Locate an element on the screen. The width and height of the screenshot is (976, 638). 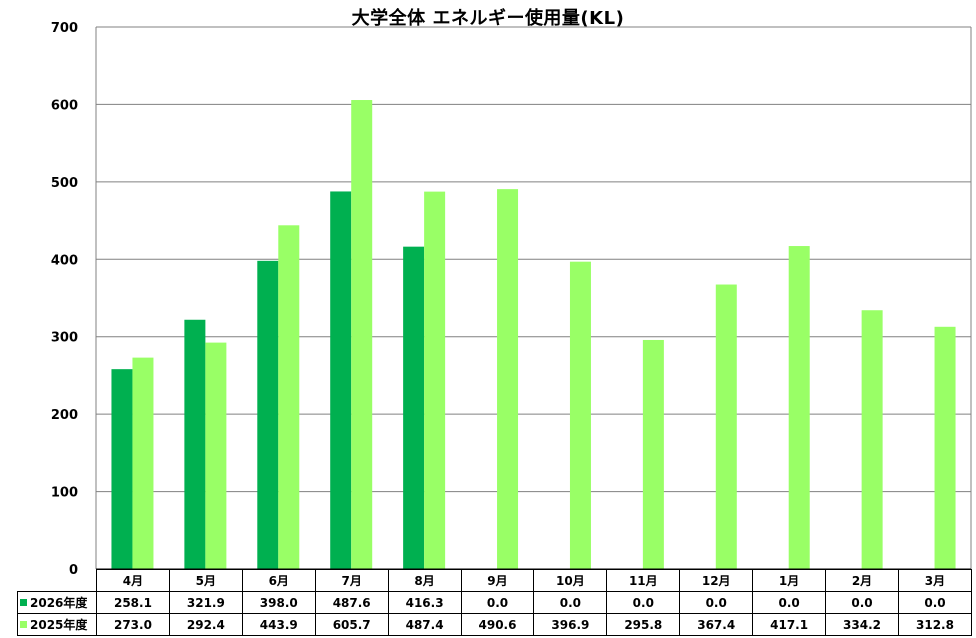
x-tick-label: 4月 is located at coordinates (133, 580).